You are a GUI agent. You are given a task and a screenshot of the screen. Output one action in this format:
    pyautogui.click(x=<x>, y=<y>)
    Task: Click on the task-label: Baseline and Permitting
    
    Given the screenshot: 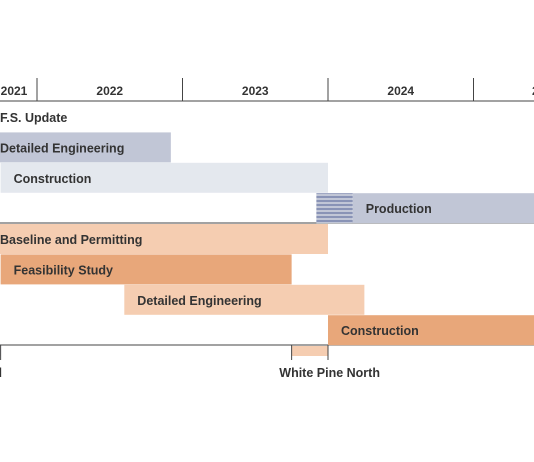 What is the action you would take?
    pyautogui.click(x=71, y=240)
    